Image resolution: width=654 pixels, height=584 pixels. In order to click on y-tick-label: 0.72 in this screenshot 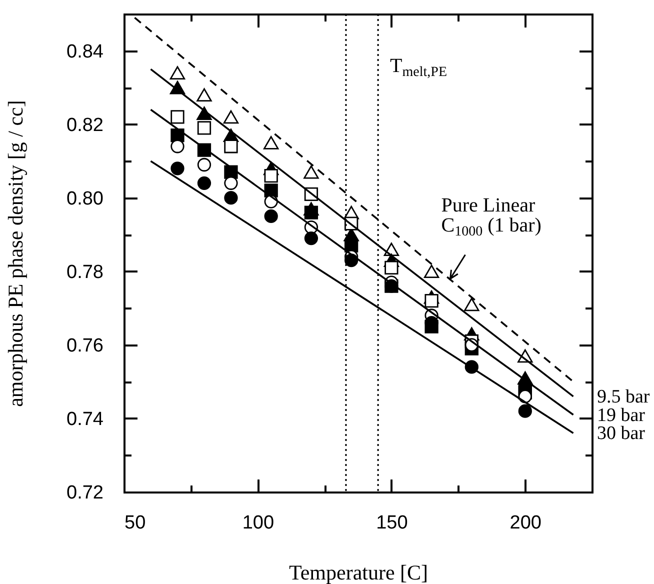, I will do `click(85, 493)`.